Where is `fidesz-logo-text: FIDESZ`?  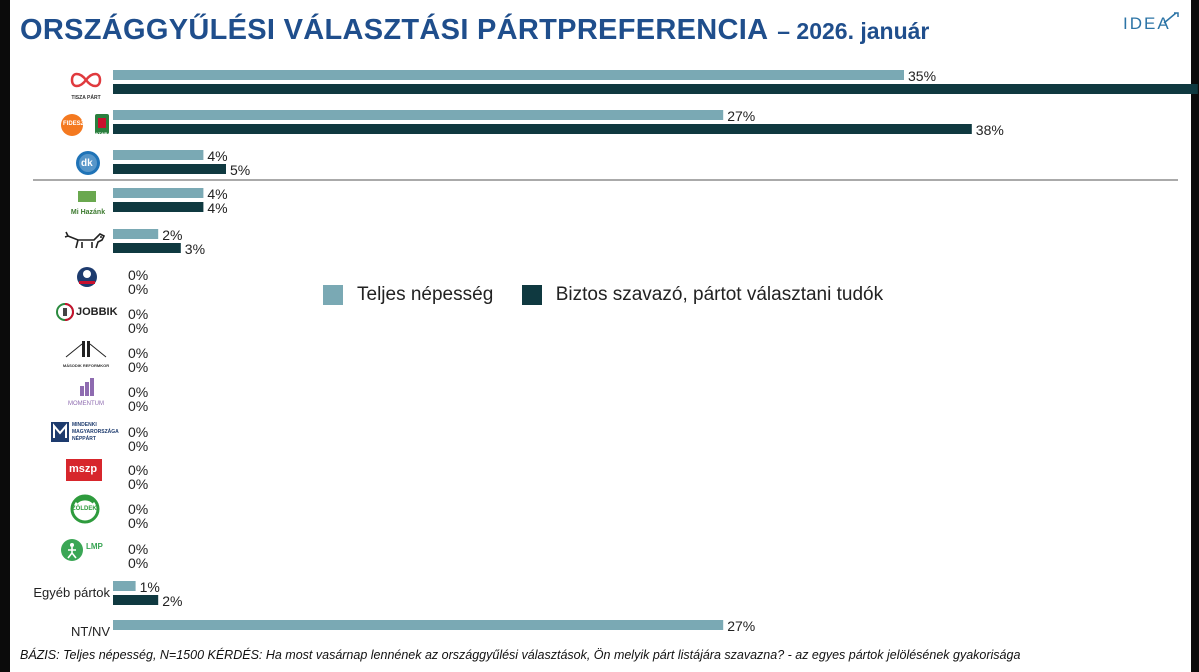
fidesz-logo-text: FIDESZ is located at coordinates (74, 124).